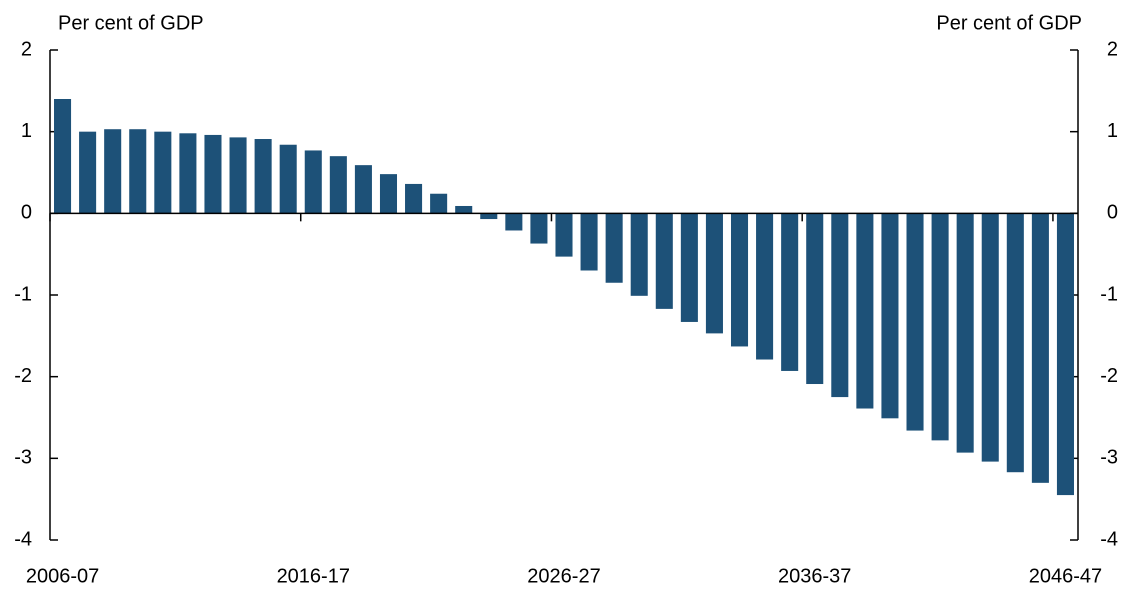 The width and height of the screenshot is (1126, 591). Describe the element at coordinates (26, 131) in the screenshot. I see `y-tick-label: 1` at that location.